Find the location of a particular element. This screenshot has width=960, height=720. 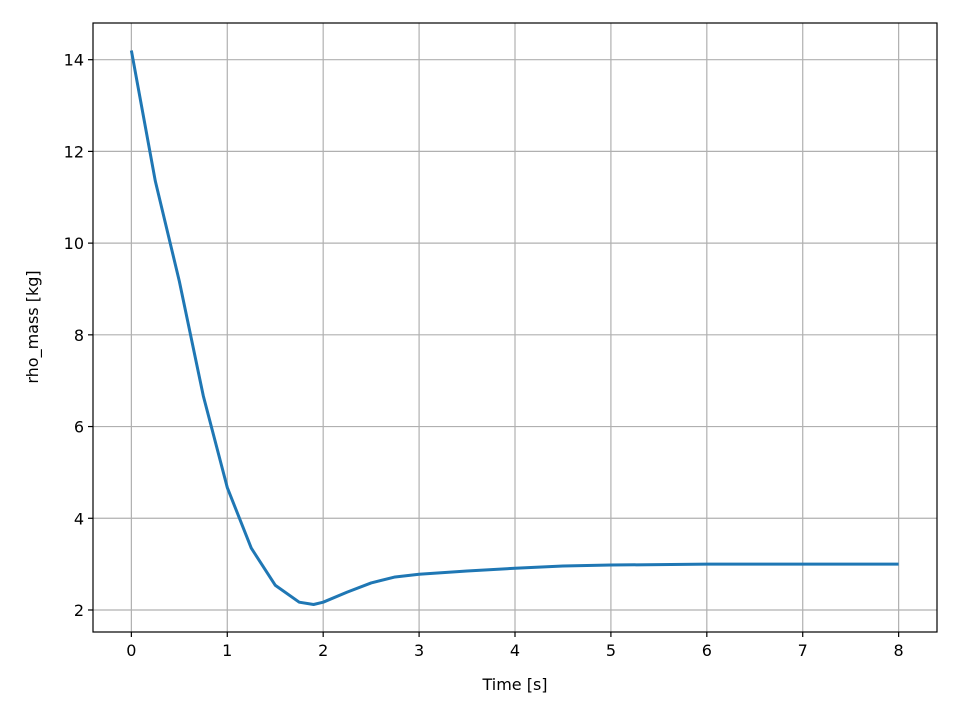

y-tick-label: 2 is located at coordinates (79, 610).